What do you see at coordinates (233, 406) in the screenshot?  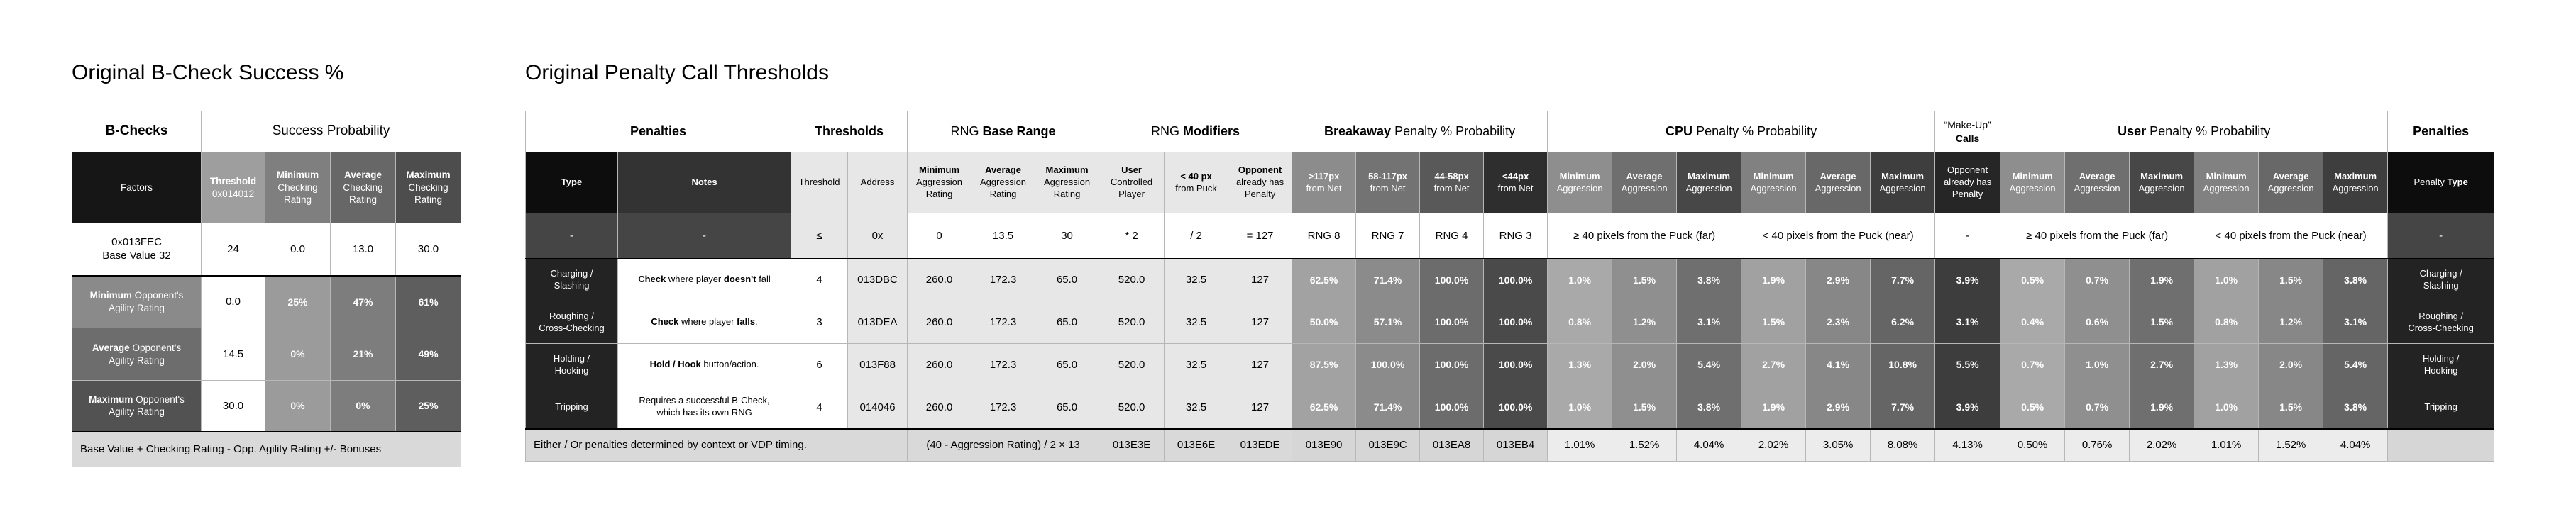 I see `threshold-value-cell: 30.0` at bounding box center [233, 406].